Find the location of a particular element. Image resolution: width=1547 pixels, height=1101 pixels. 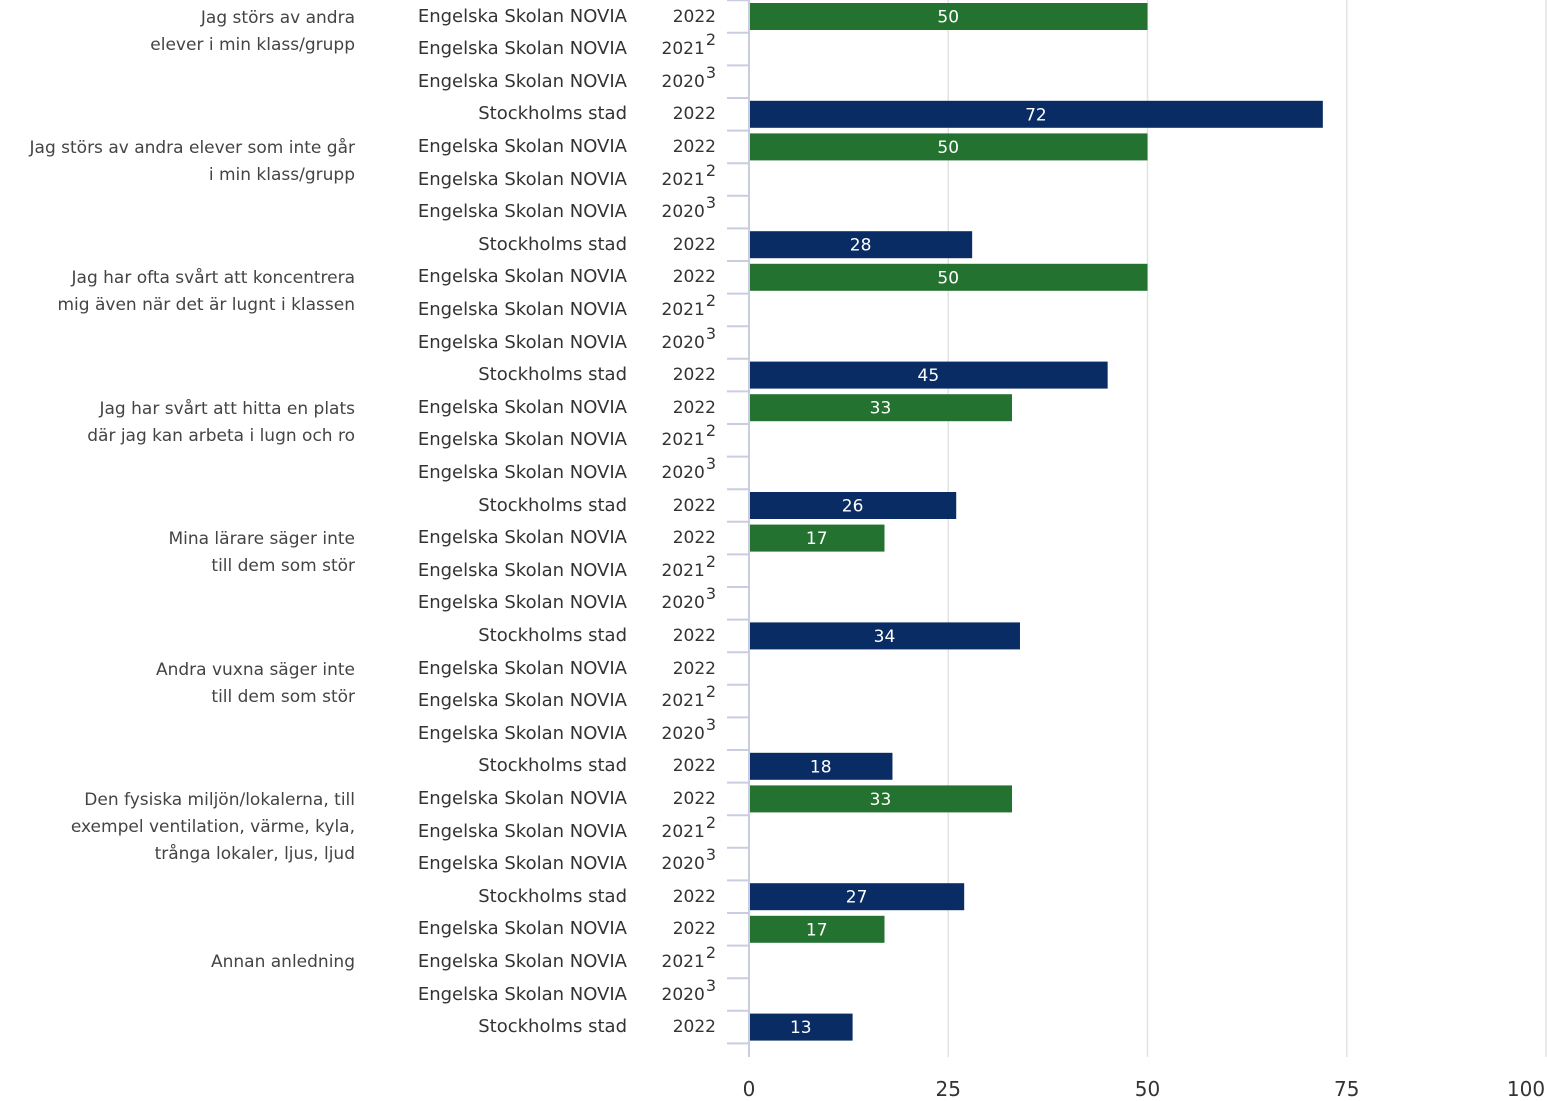

bar-value-label: 28 is located at coordinates (861, 246).